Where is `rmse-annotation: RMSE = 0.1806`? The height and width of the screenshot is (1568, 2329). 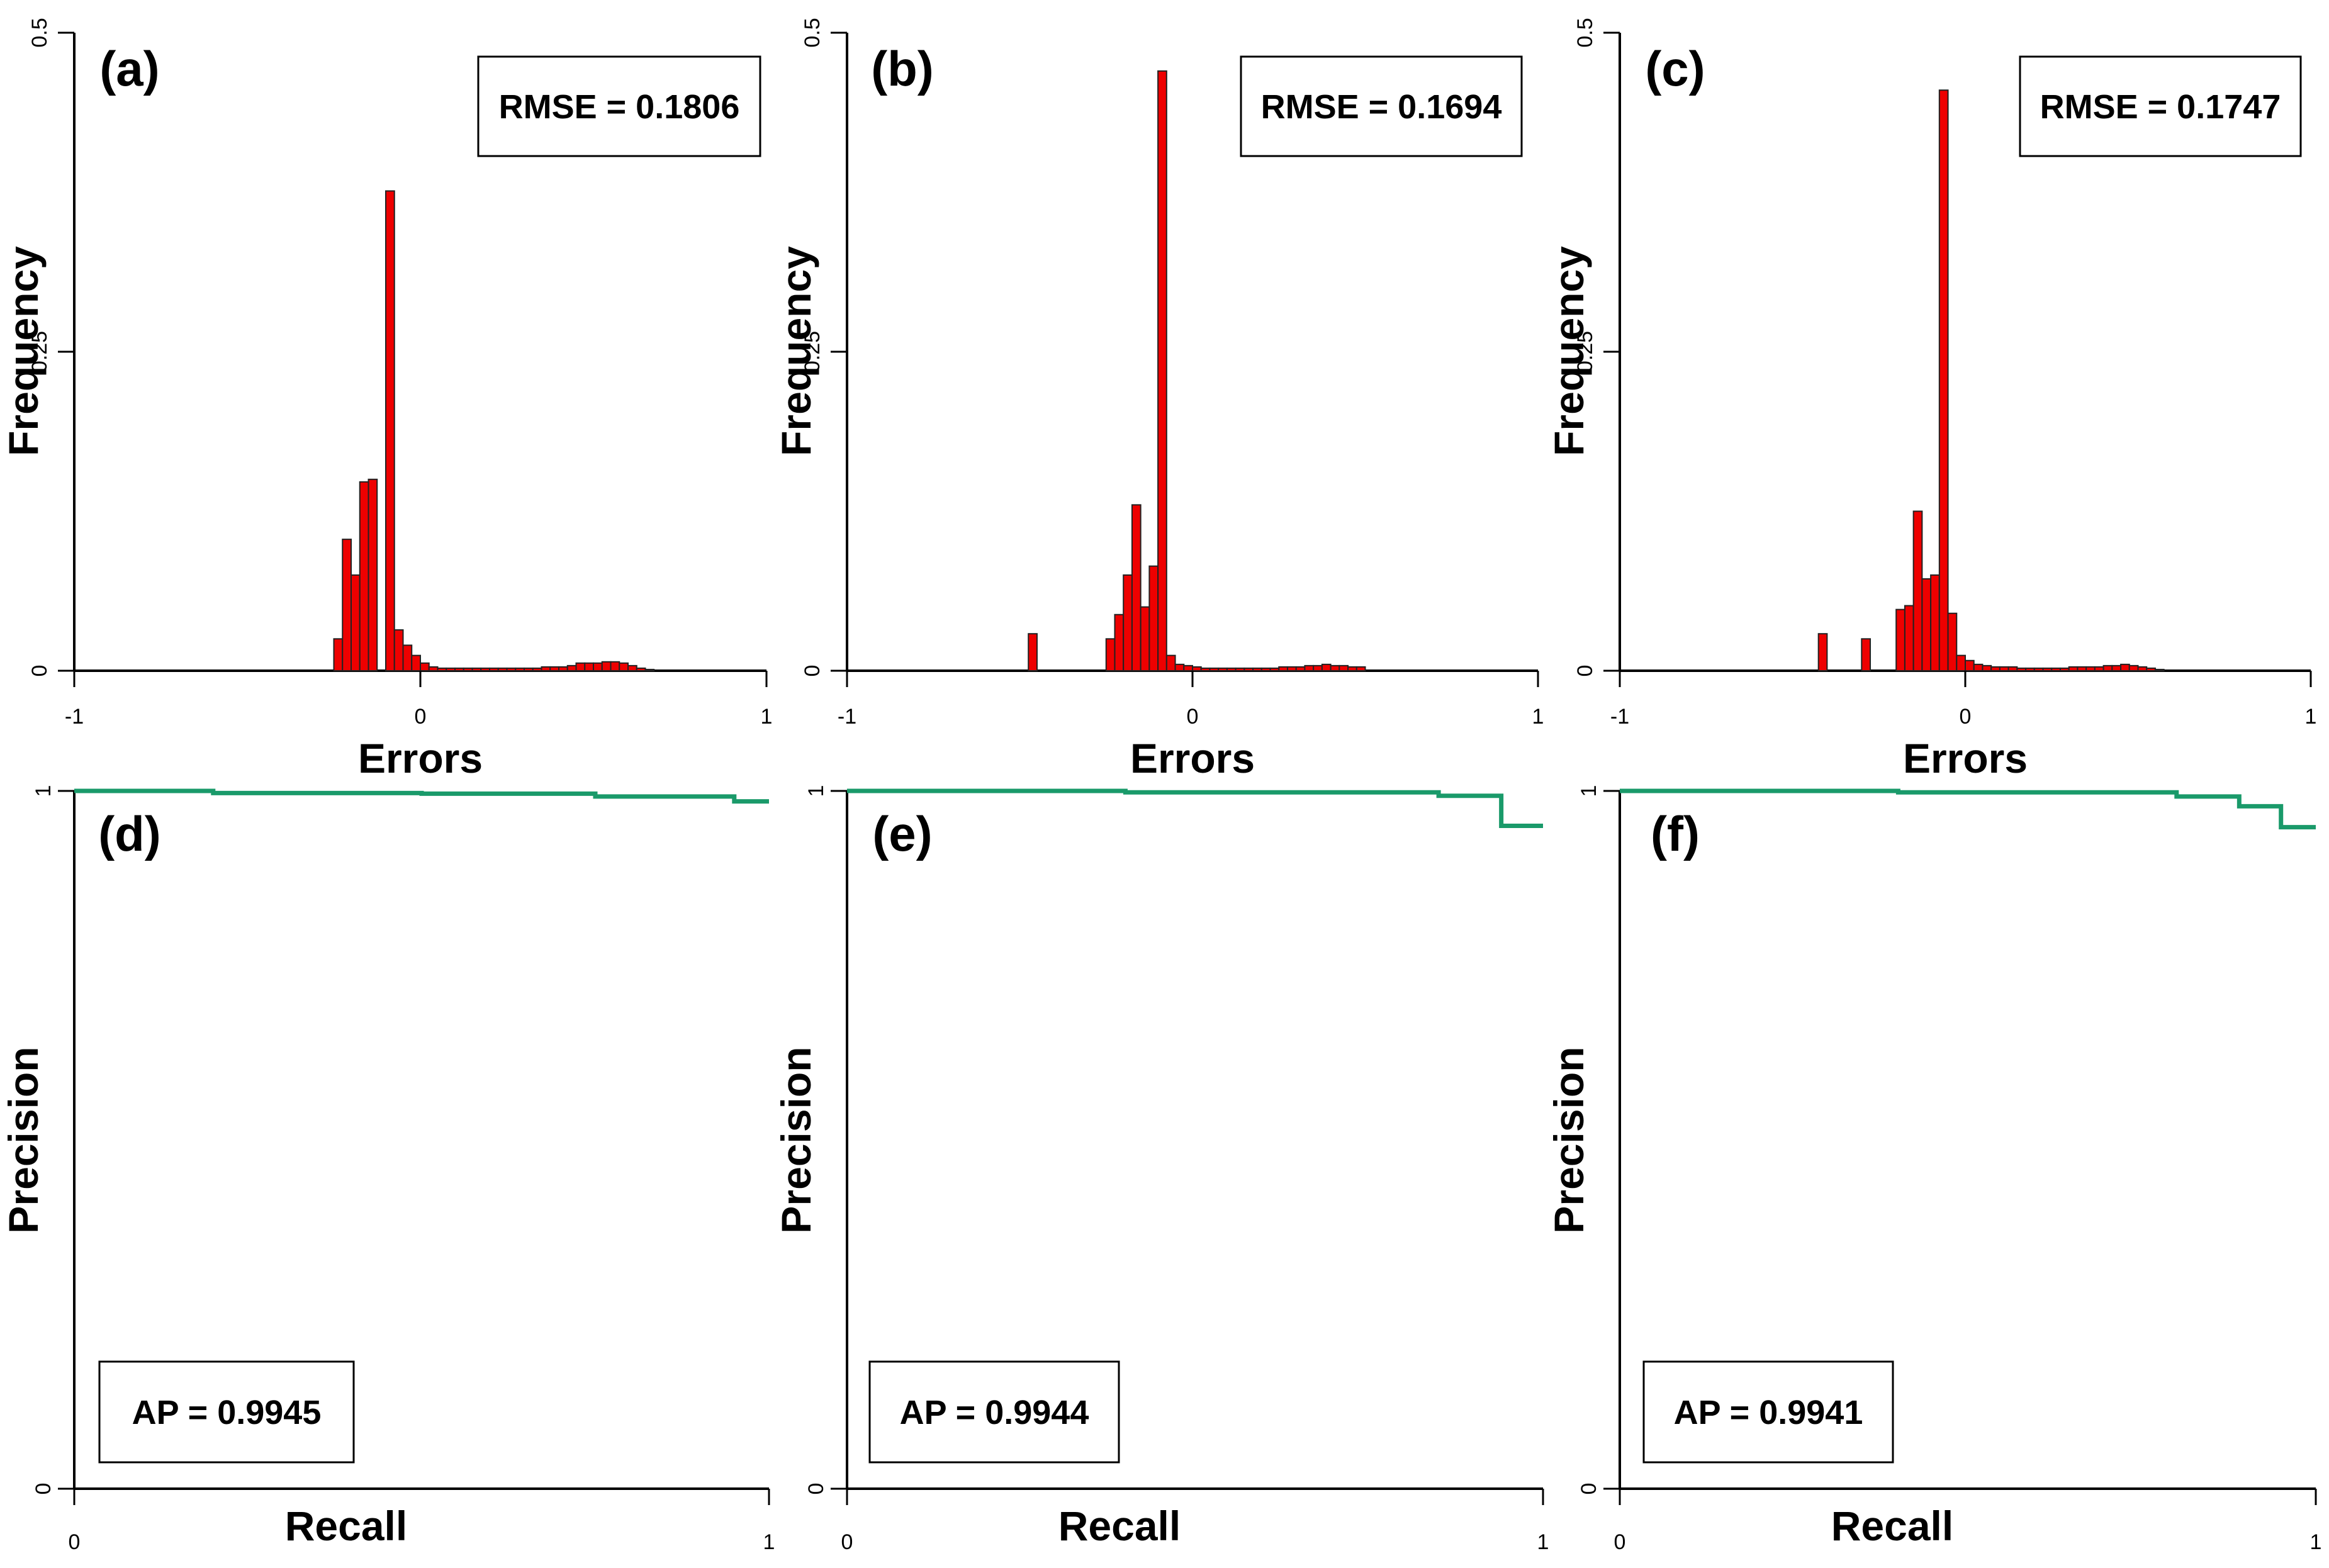 rmse-annotation: RMSE = 0.1806 is located at coordinates (619, 107).